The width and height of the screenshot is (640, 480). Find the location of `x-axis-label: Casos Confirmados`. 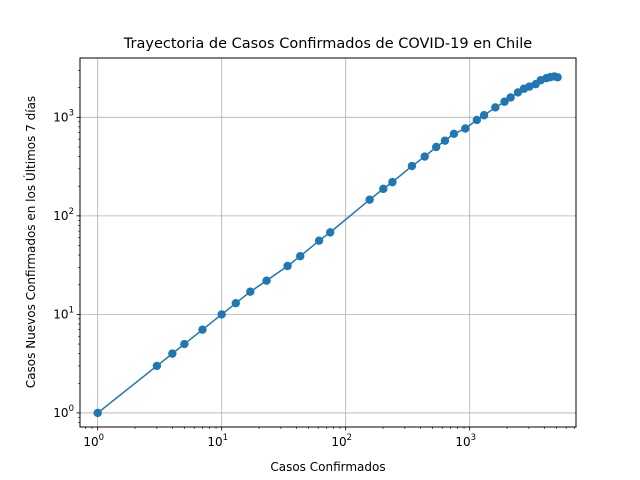

x-axis-label: Casos Confirmados is located at coordinates (327, 467).